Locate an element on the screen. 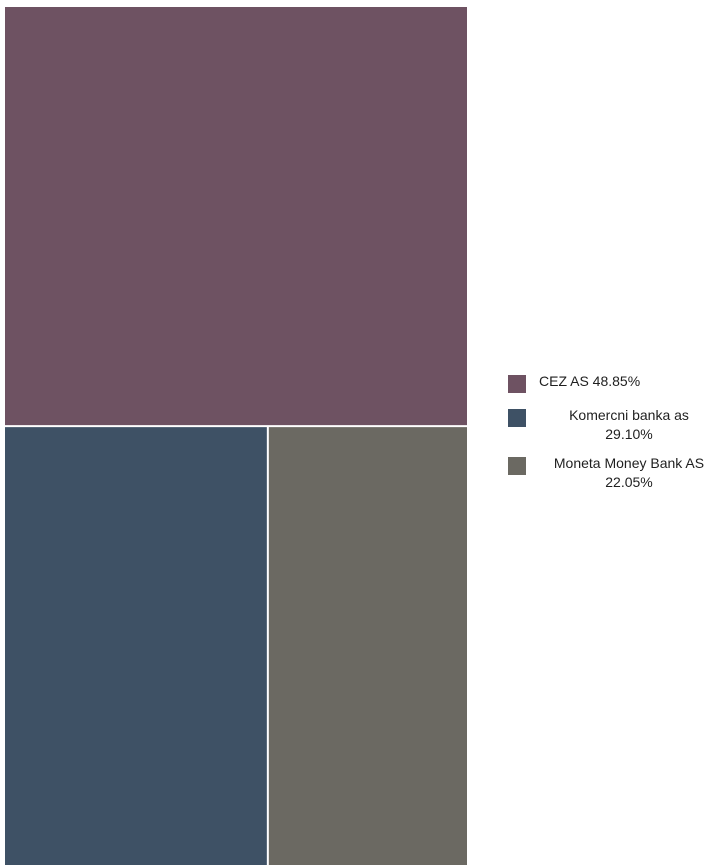 The image size is (719, 865). legend-swatch-komercni is located at coordinates (517, 418).